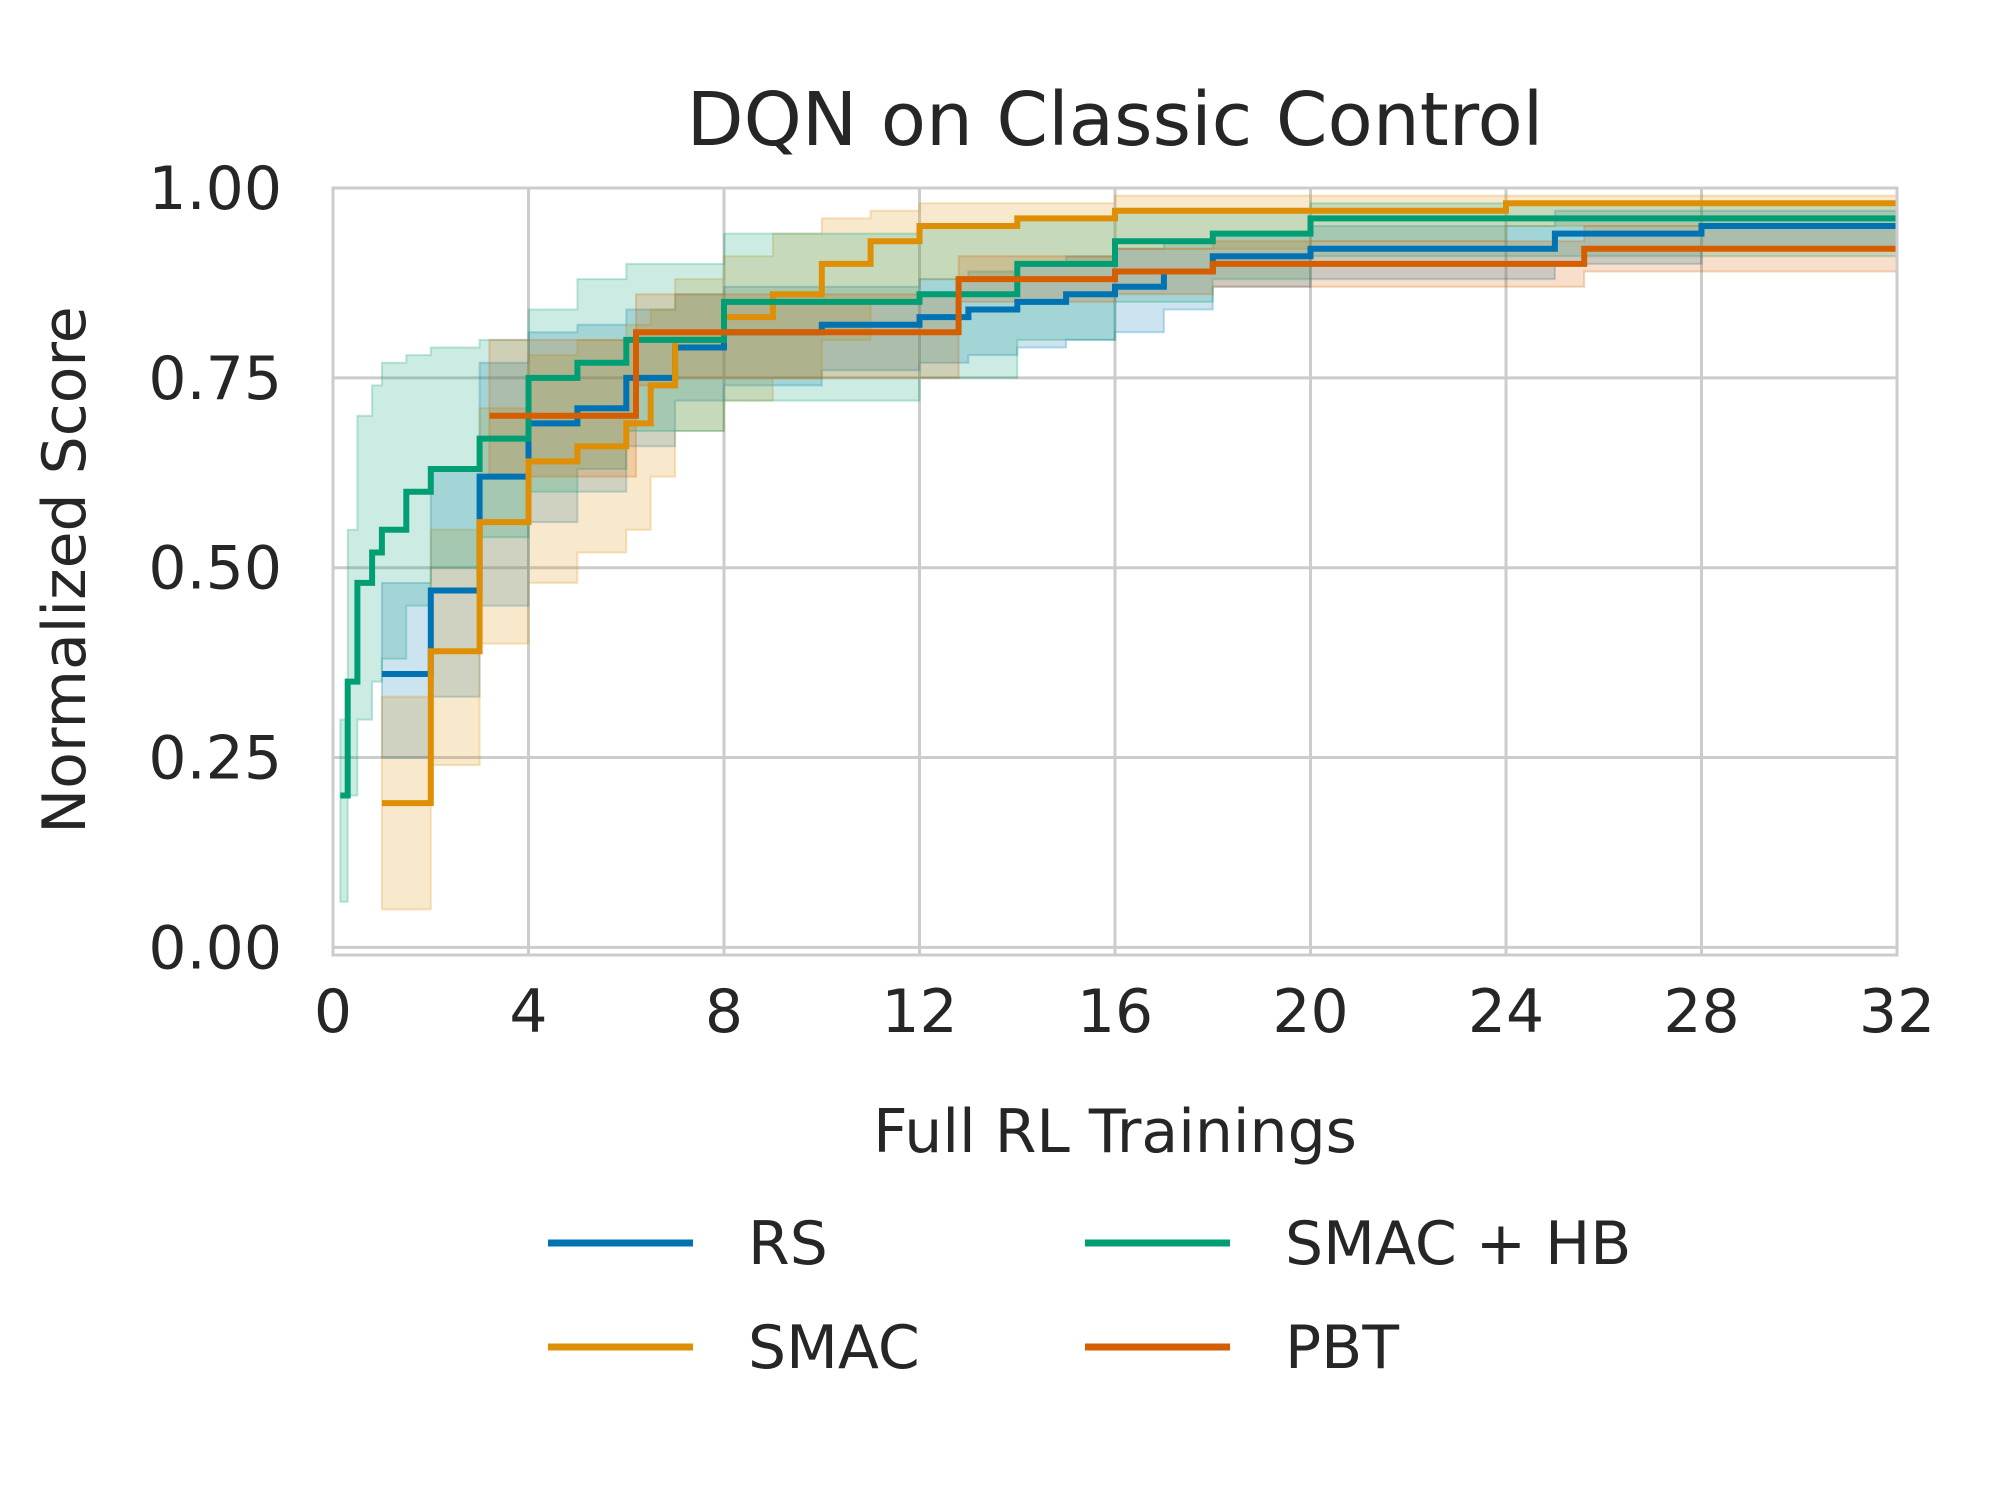  Describe the element at coordinates (215, 948) in the screenshot. I see `y-tick-label: 0.00` at that location.